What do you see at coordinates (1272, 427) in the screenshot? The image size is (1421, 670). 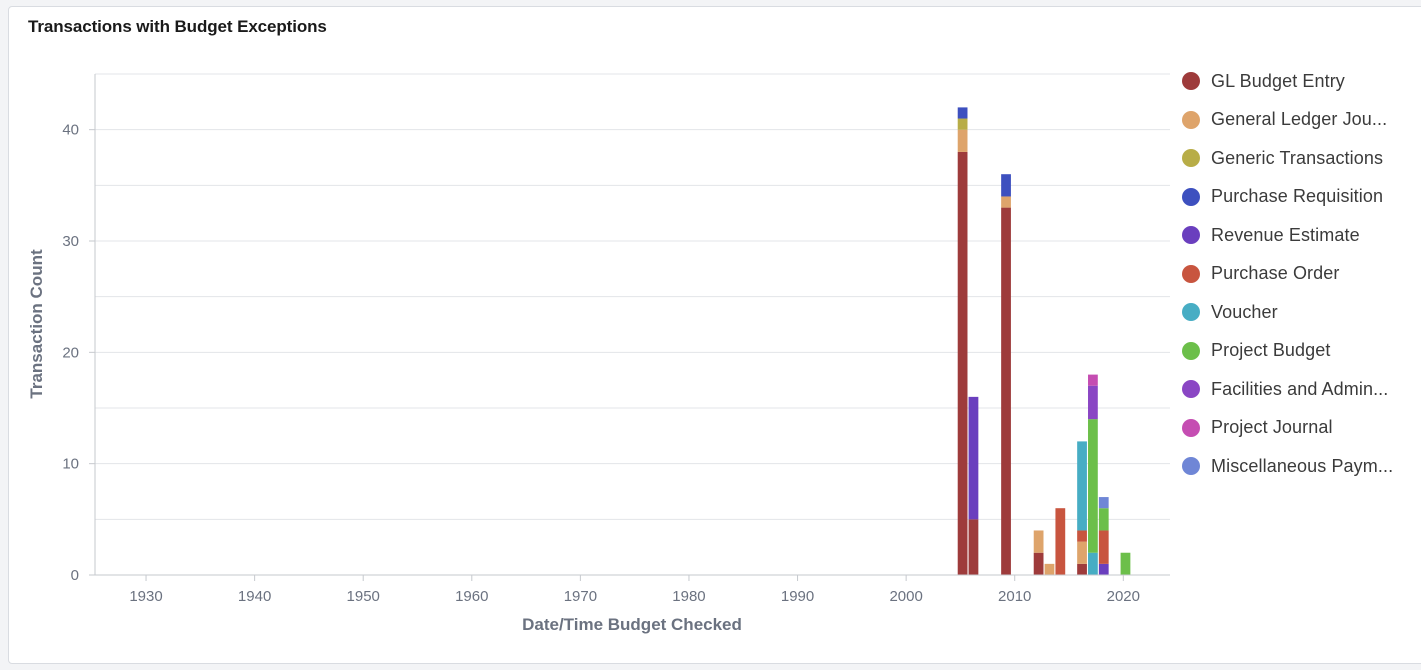 I see `legend-label: Project Journal` at bounding box center [1272, 427].